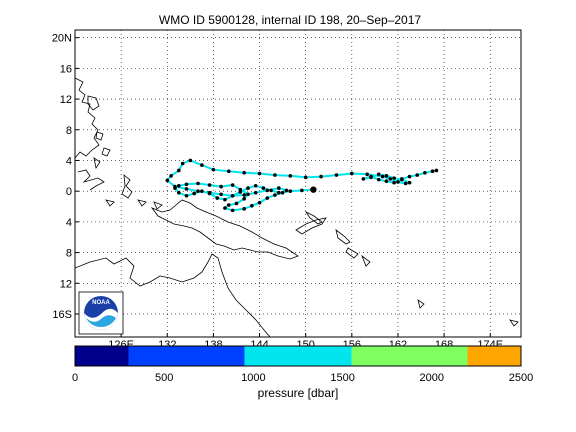  What do you see at coordinates (432, 378) in the screenshot?
I see `colorbar-tick-label: 2000` at bounding box center [432, 378].